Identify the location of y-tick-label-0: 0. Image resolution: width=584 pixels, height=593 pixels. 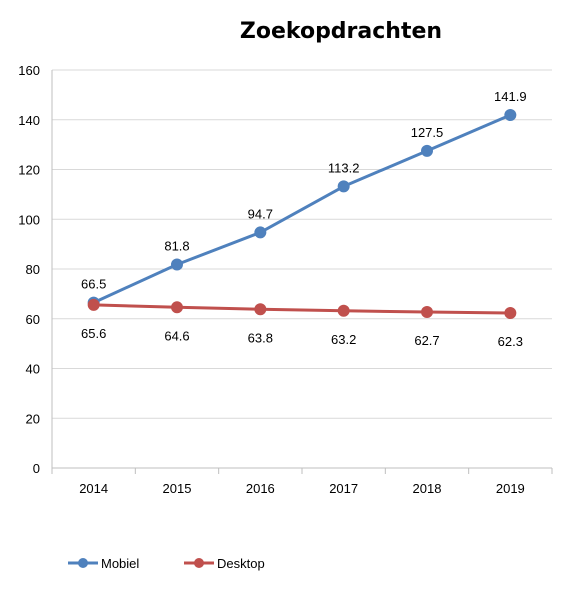
(36, 468).